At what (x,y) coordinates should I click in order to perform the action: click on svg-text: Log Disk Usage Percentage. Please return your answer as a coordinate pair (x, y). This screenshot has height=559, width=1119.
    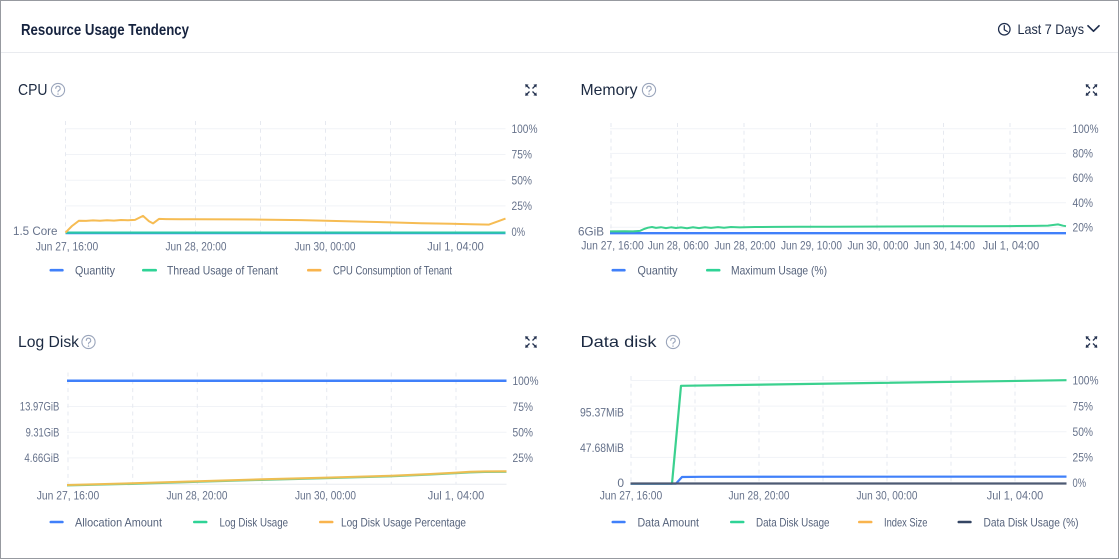
    Looking at the image, I should click on (403, 523).